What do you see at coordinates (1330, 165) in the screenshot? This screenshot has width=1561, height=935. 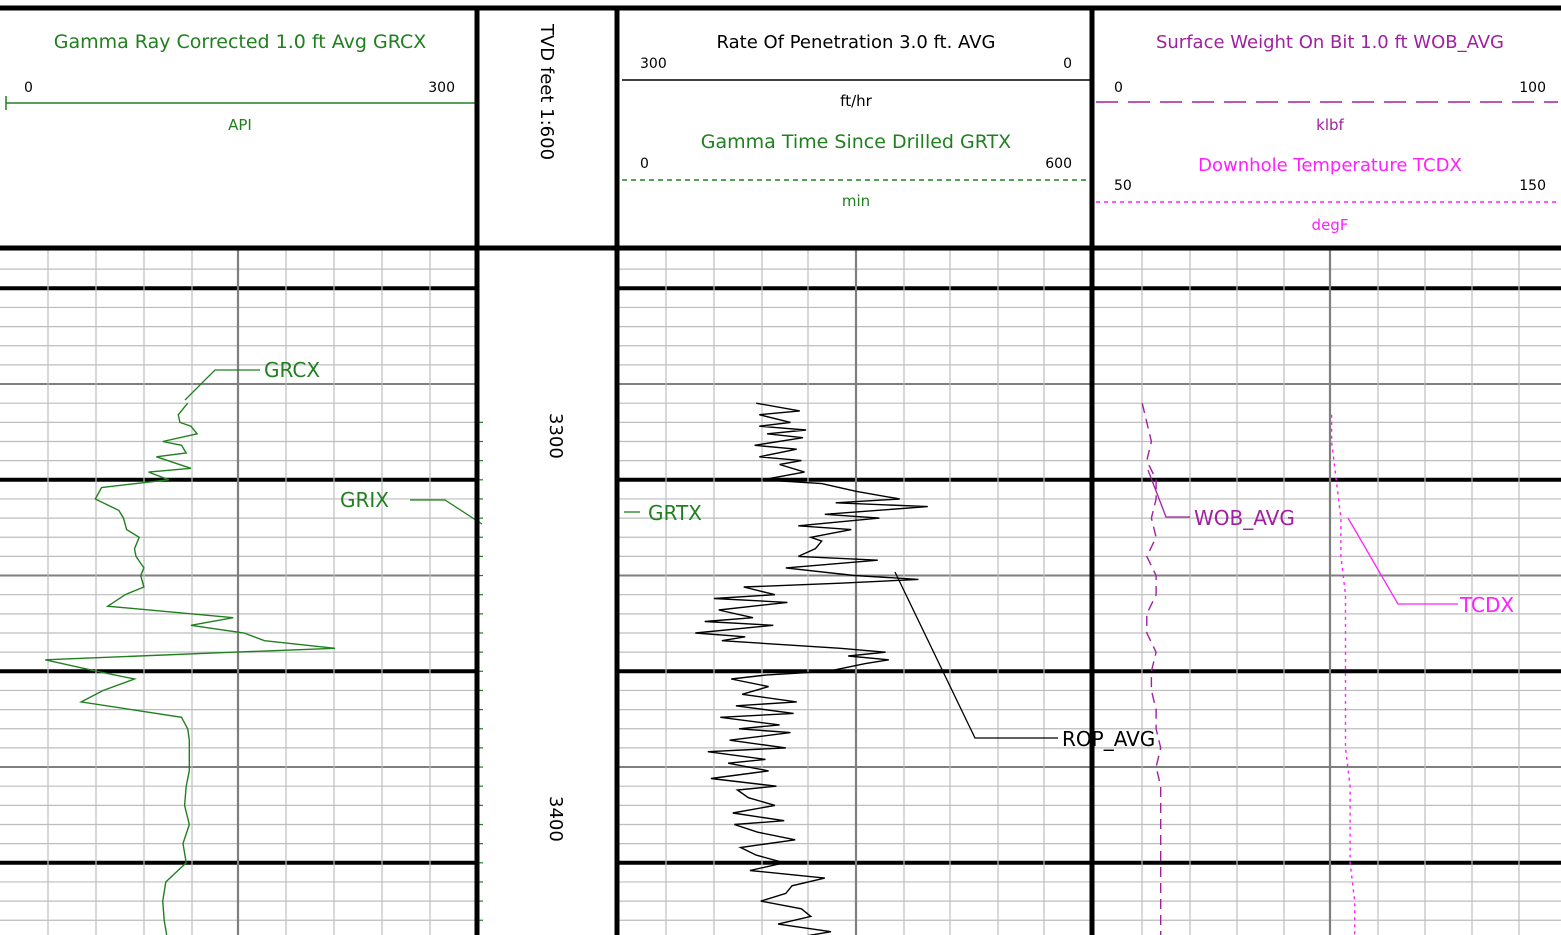 I see `tcdx-title: Downhole Temperature TCDX` at bounding box center [1330, 165].